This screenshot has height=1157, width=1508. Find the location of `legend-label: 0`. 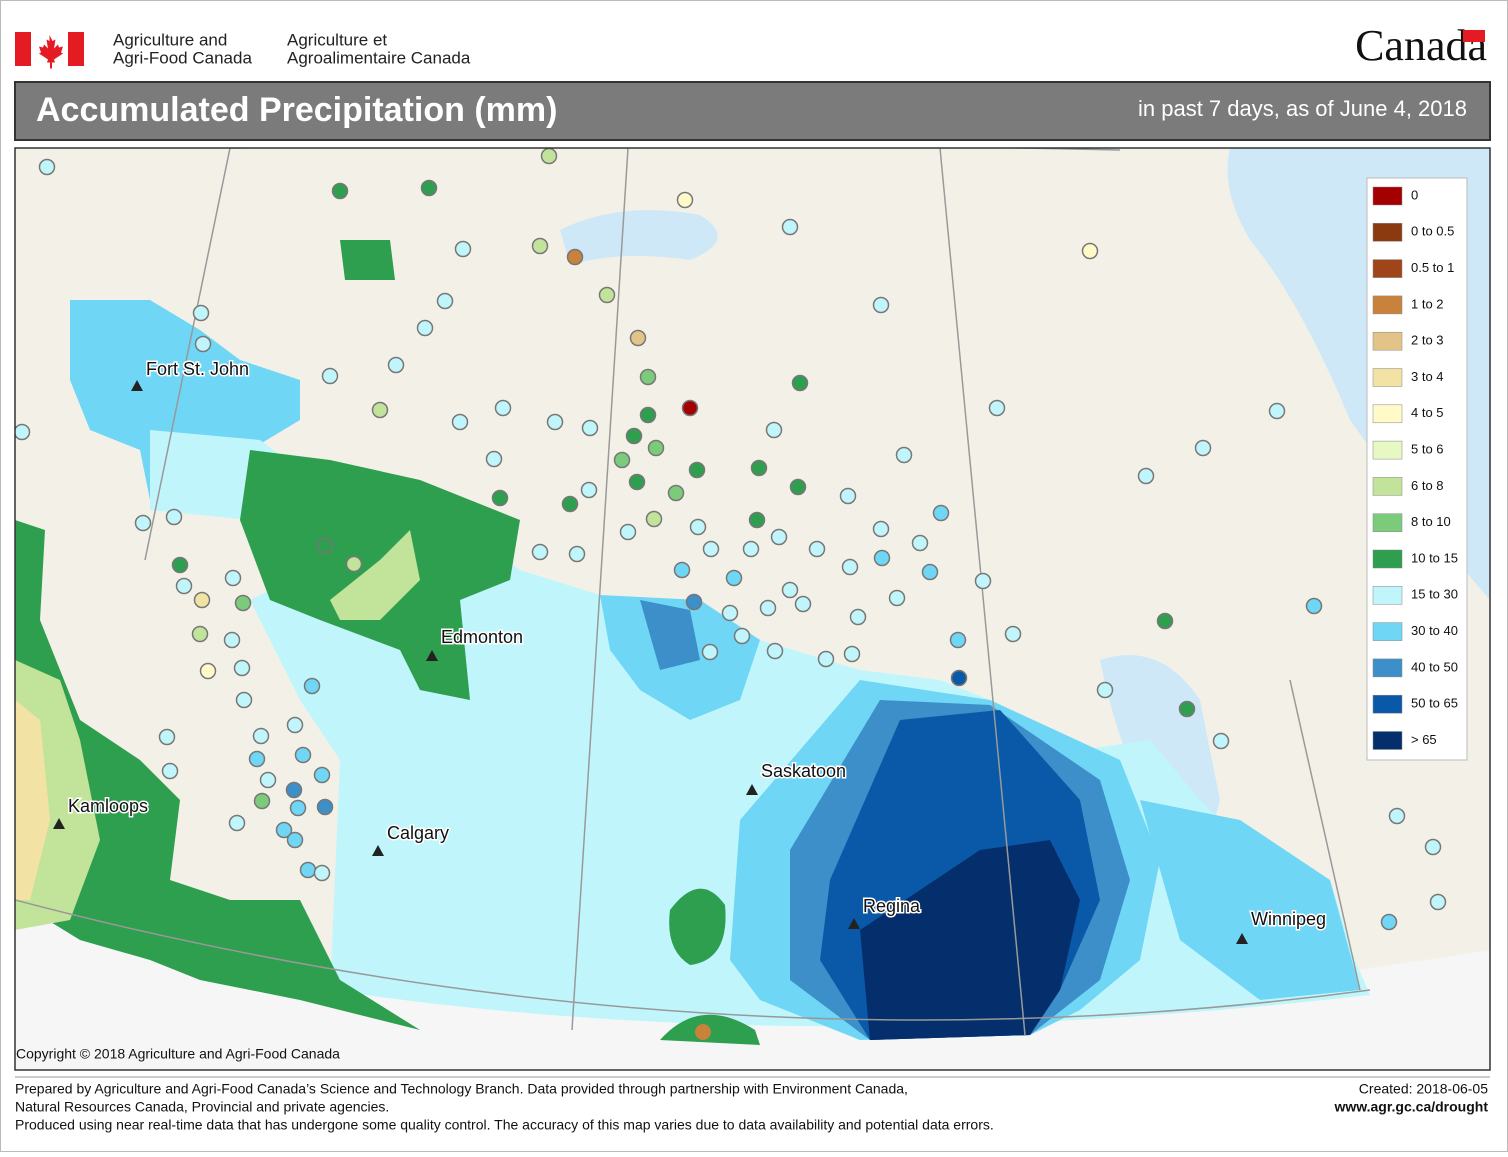

legend-label: 0 is located at coordinates (1414, 194).